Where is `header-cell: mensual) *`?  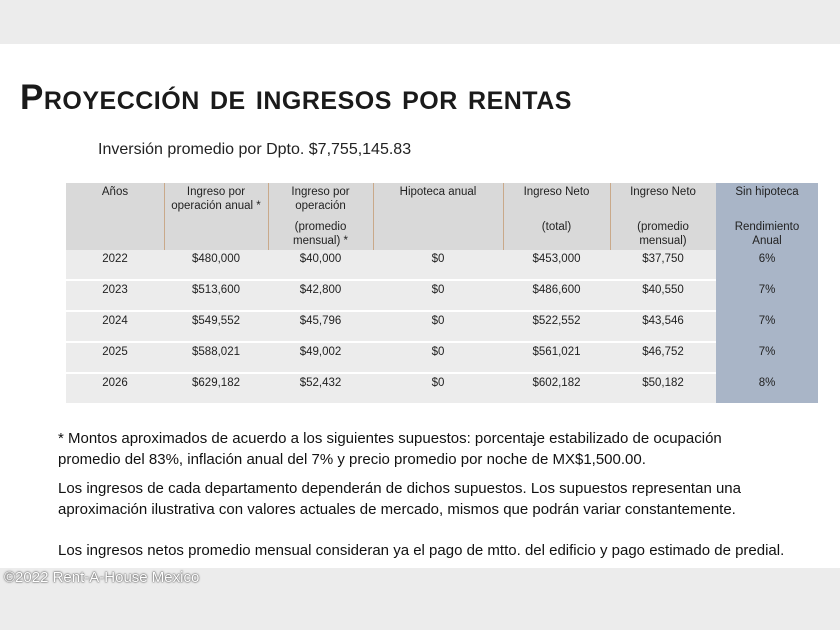
header-cell: mensual) * is located at coordinates (320, 241).